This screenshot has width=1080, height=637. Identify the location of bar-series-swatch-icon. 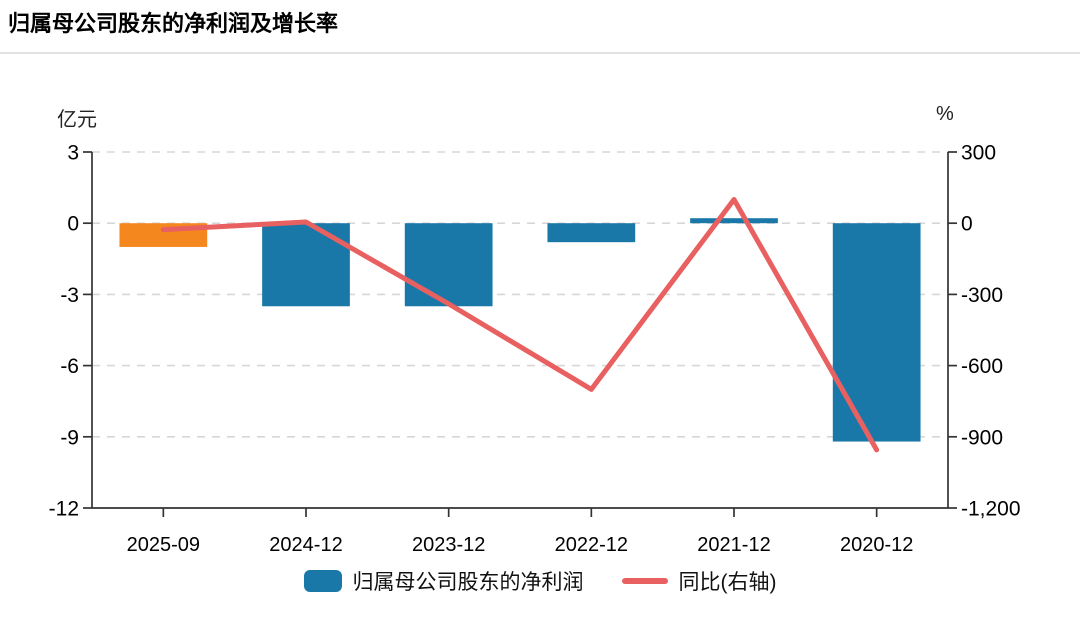
(322, 581).